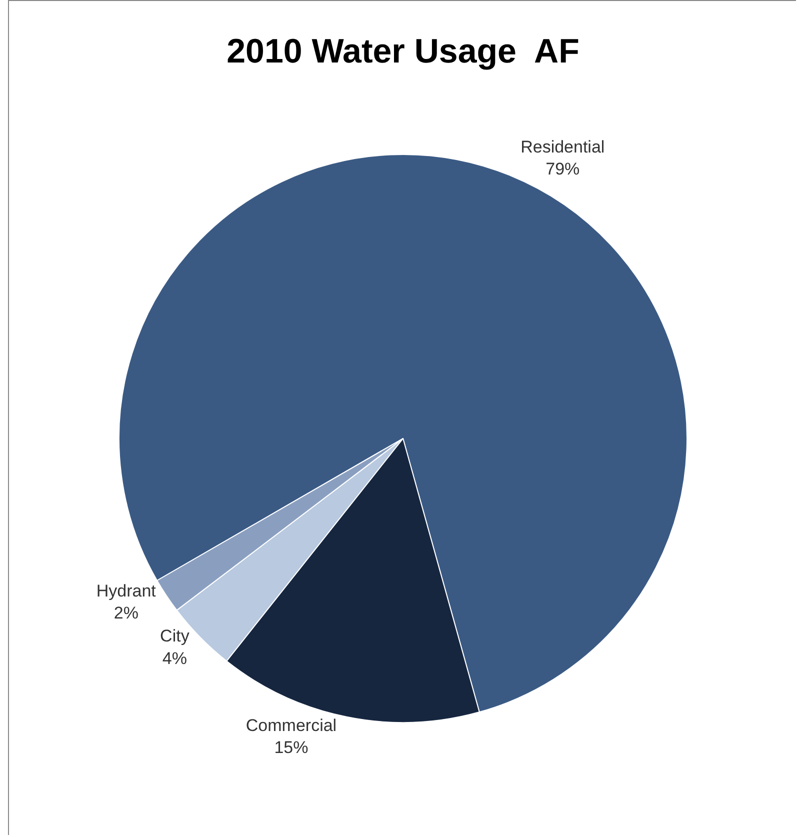 Image resolution: width=806 pixels, height=837 pixels. I want to click on data-label: 79%, so click(563, 168).